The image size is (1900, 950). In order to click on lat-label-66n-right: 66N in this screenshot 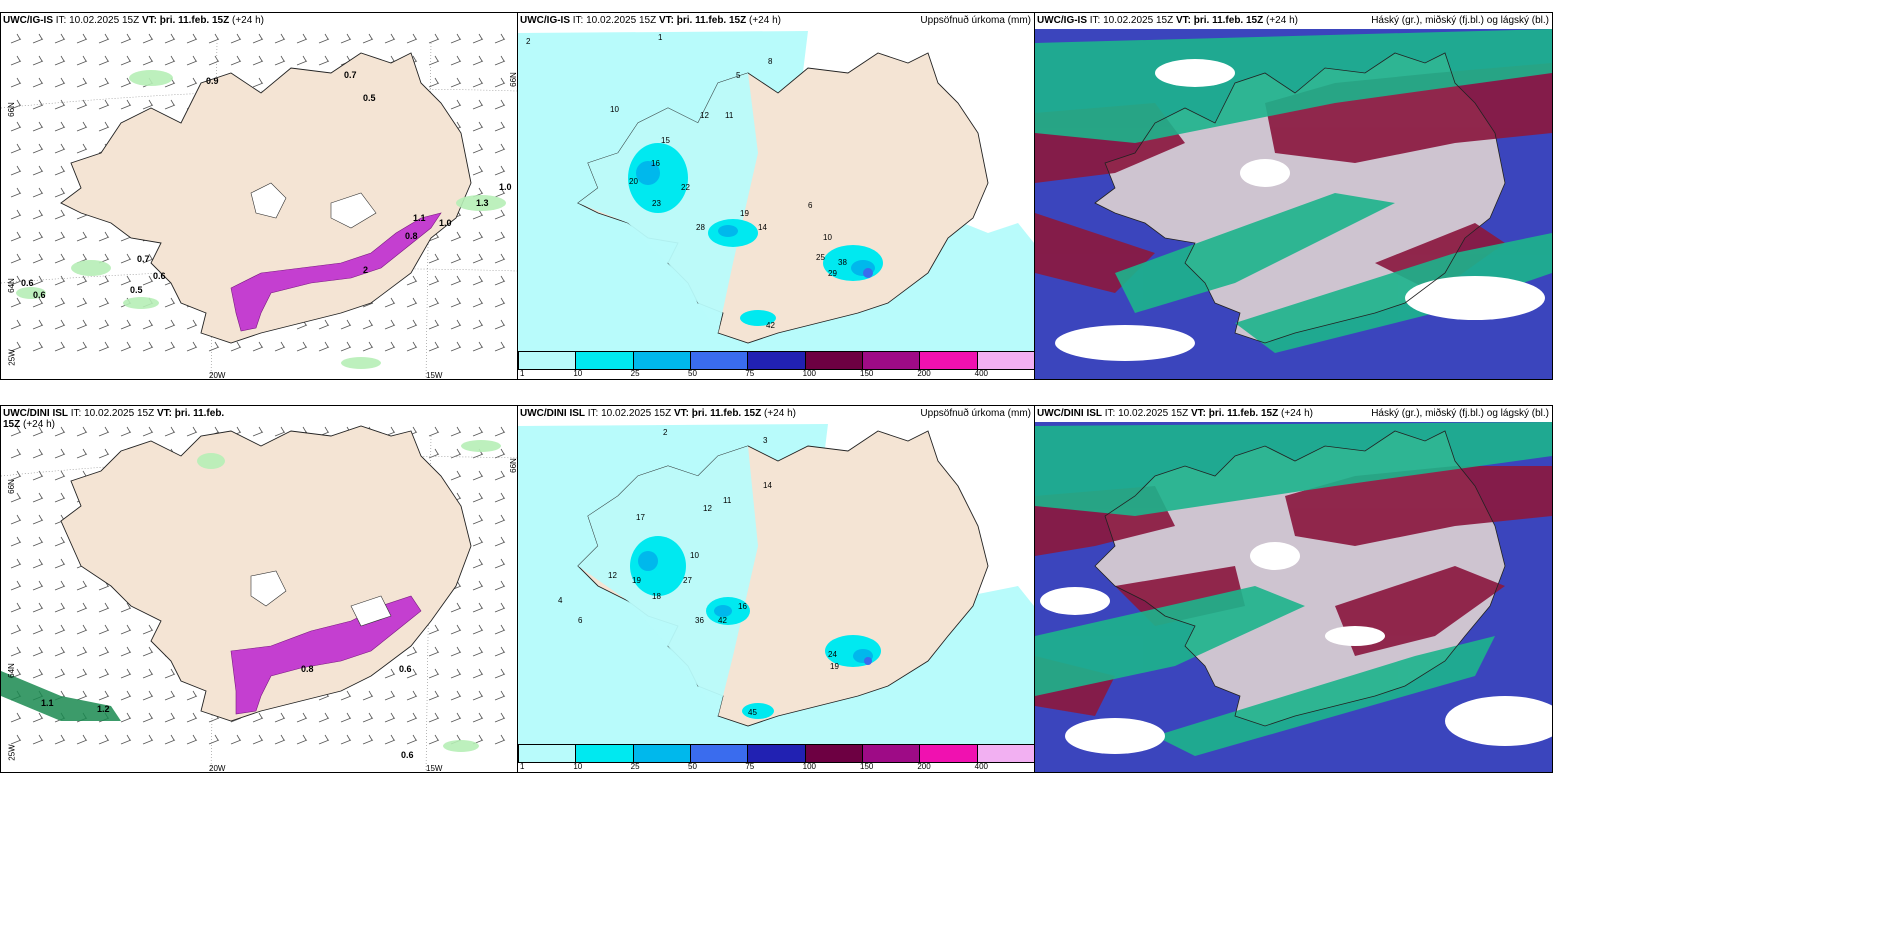, I will do `click(513, 465)`.